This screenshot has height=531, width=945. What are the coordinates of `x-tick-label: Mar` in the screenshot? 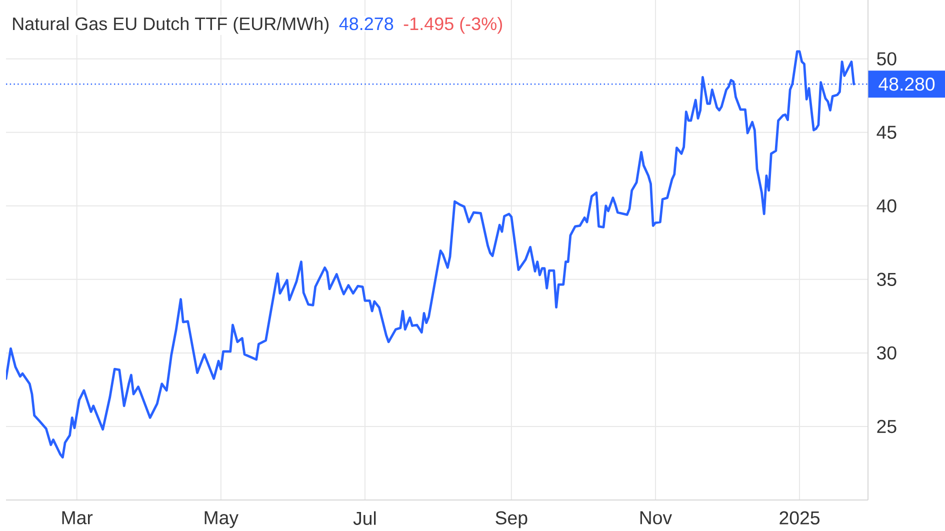 It's located at (77, 517).